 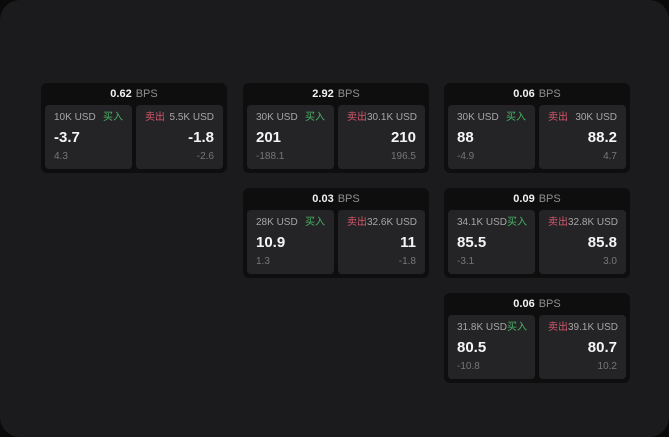 What do you see at coordinates (593, 222) in the screenshot?
I see `sell-amount: 32.8K USD` at bounding box center [593, 222].